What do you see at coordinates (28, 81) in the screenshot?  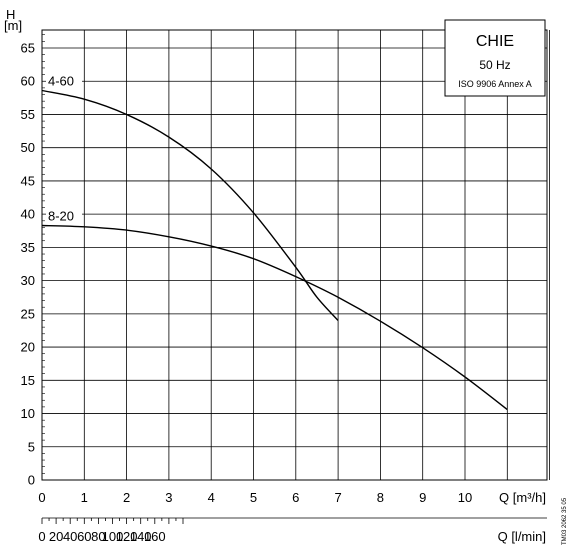 I see `y-tick-label: 60` at bounding box center [28, 81].